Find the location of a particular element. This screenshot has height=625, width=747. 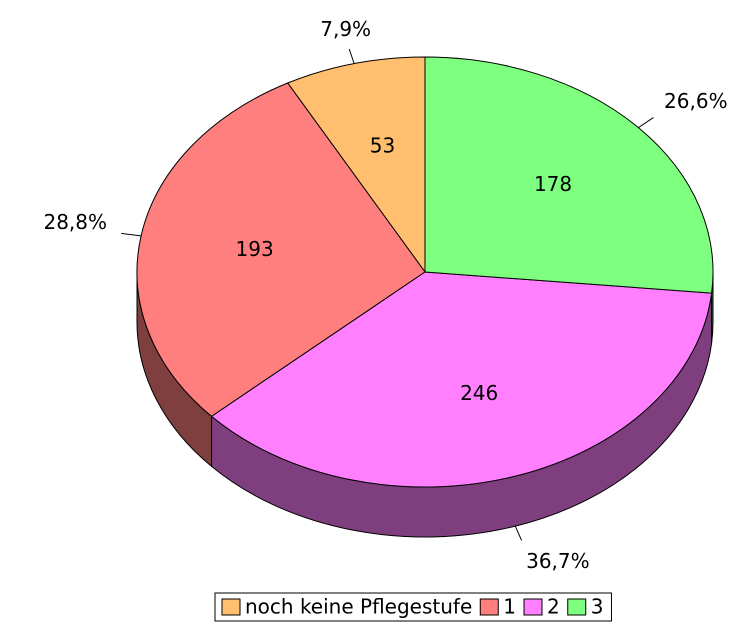

value-label: 193 is located at coordinates (255, 249).